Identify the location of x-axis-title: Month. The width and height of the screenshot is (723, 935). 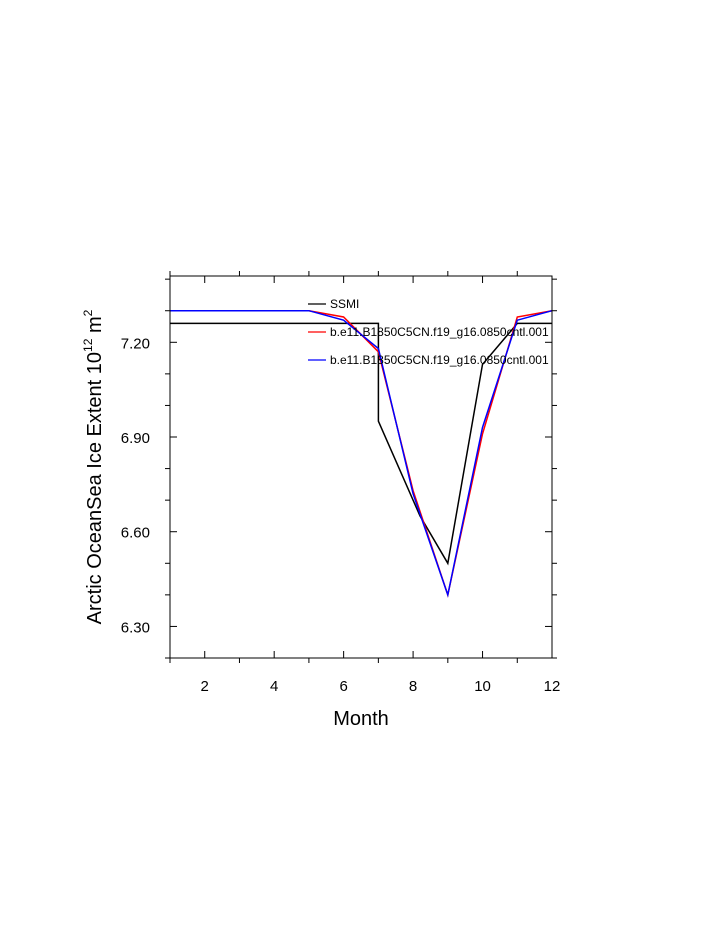
(361, 719).